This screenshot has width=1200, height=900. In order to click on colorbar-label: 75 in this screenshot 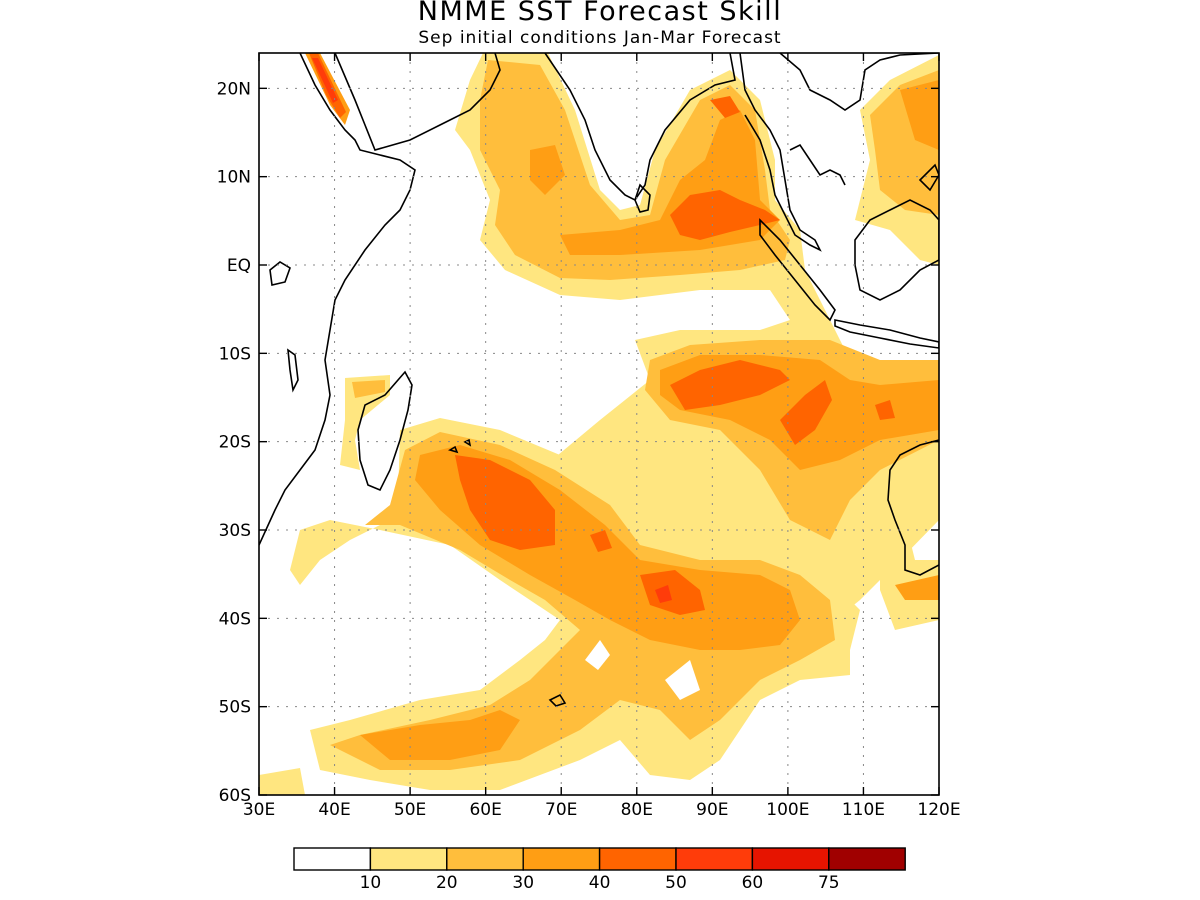, I will do `click(829, 883)`.